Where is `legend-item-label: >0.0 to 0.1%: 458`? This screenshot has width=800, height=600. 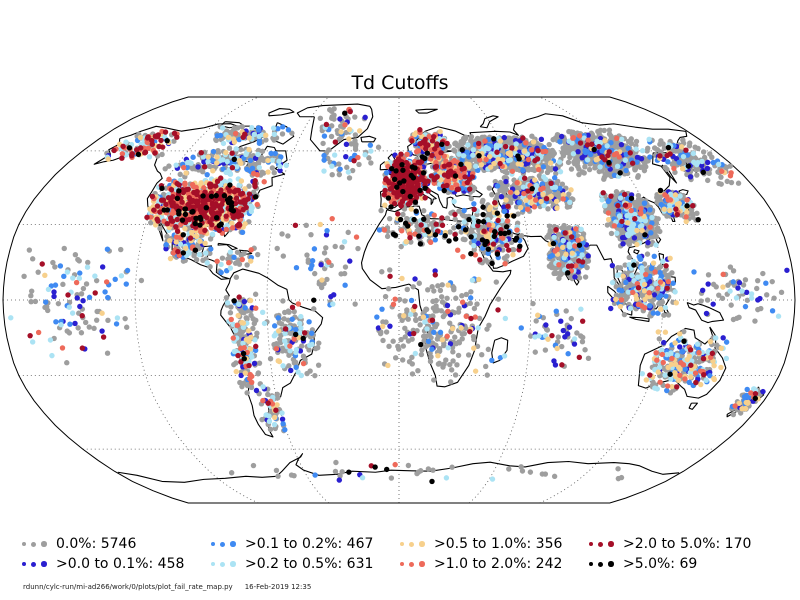
legend-item-label: >0.0 to 0.1%: 458 is located at coordinates (120, 564).